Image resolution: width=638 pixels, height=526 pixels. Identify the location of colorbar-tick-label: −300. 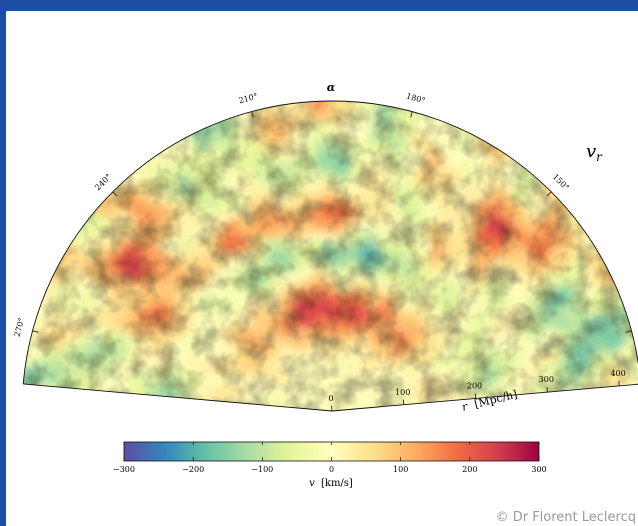
(124, 469).